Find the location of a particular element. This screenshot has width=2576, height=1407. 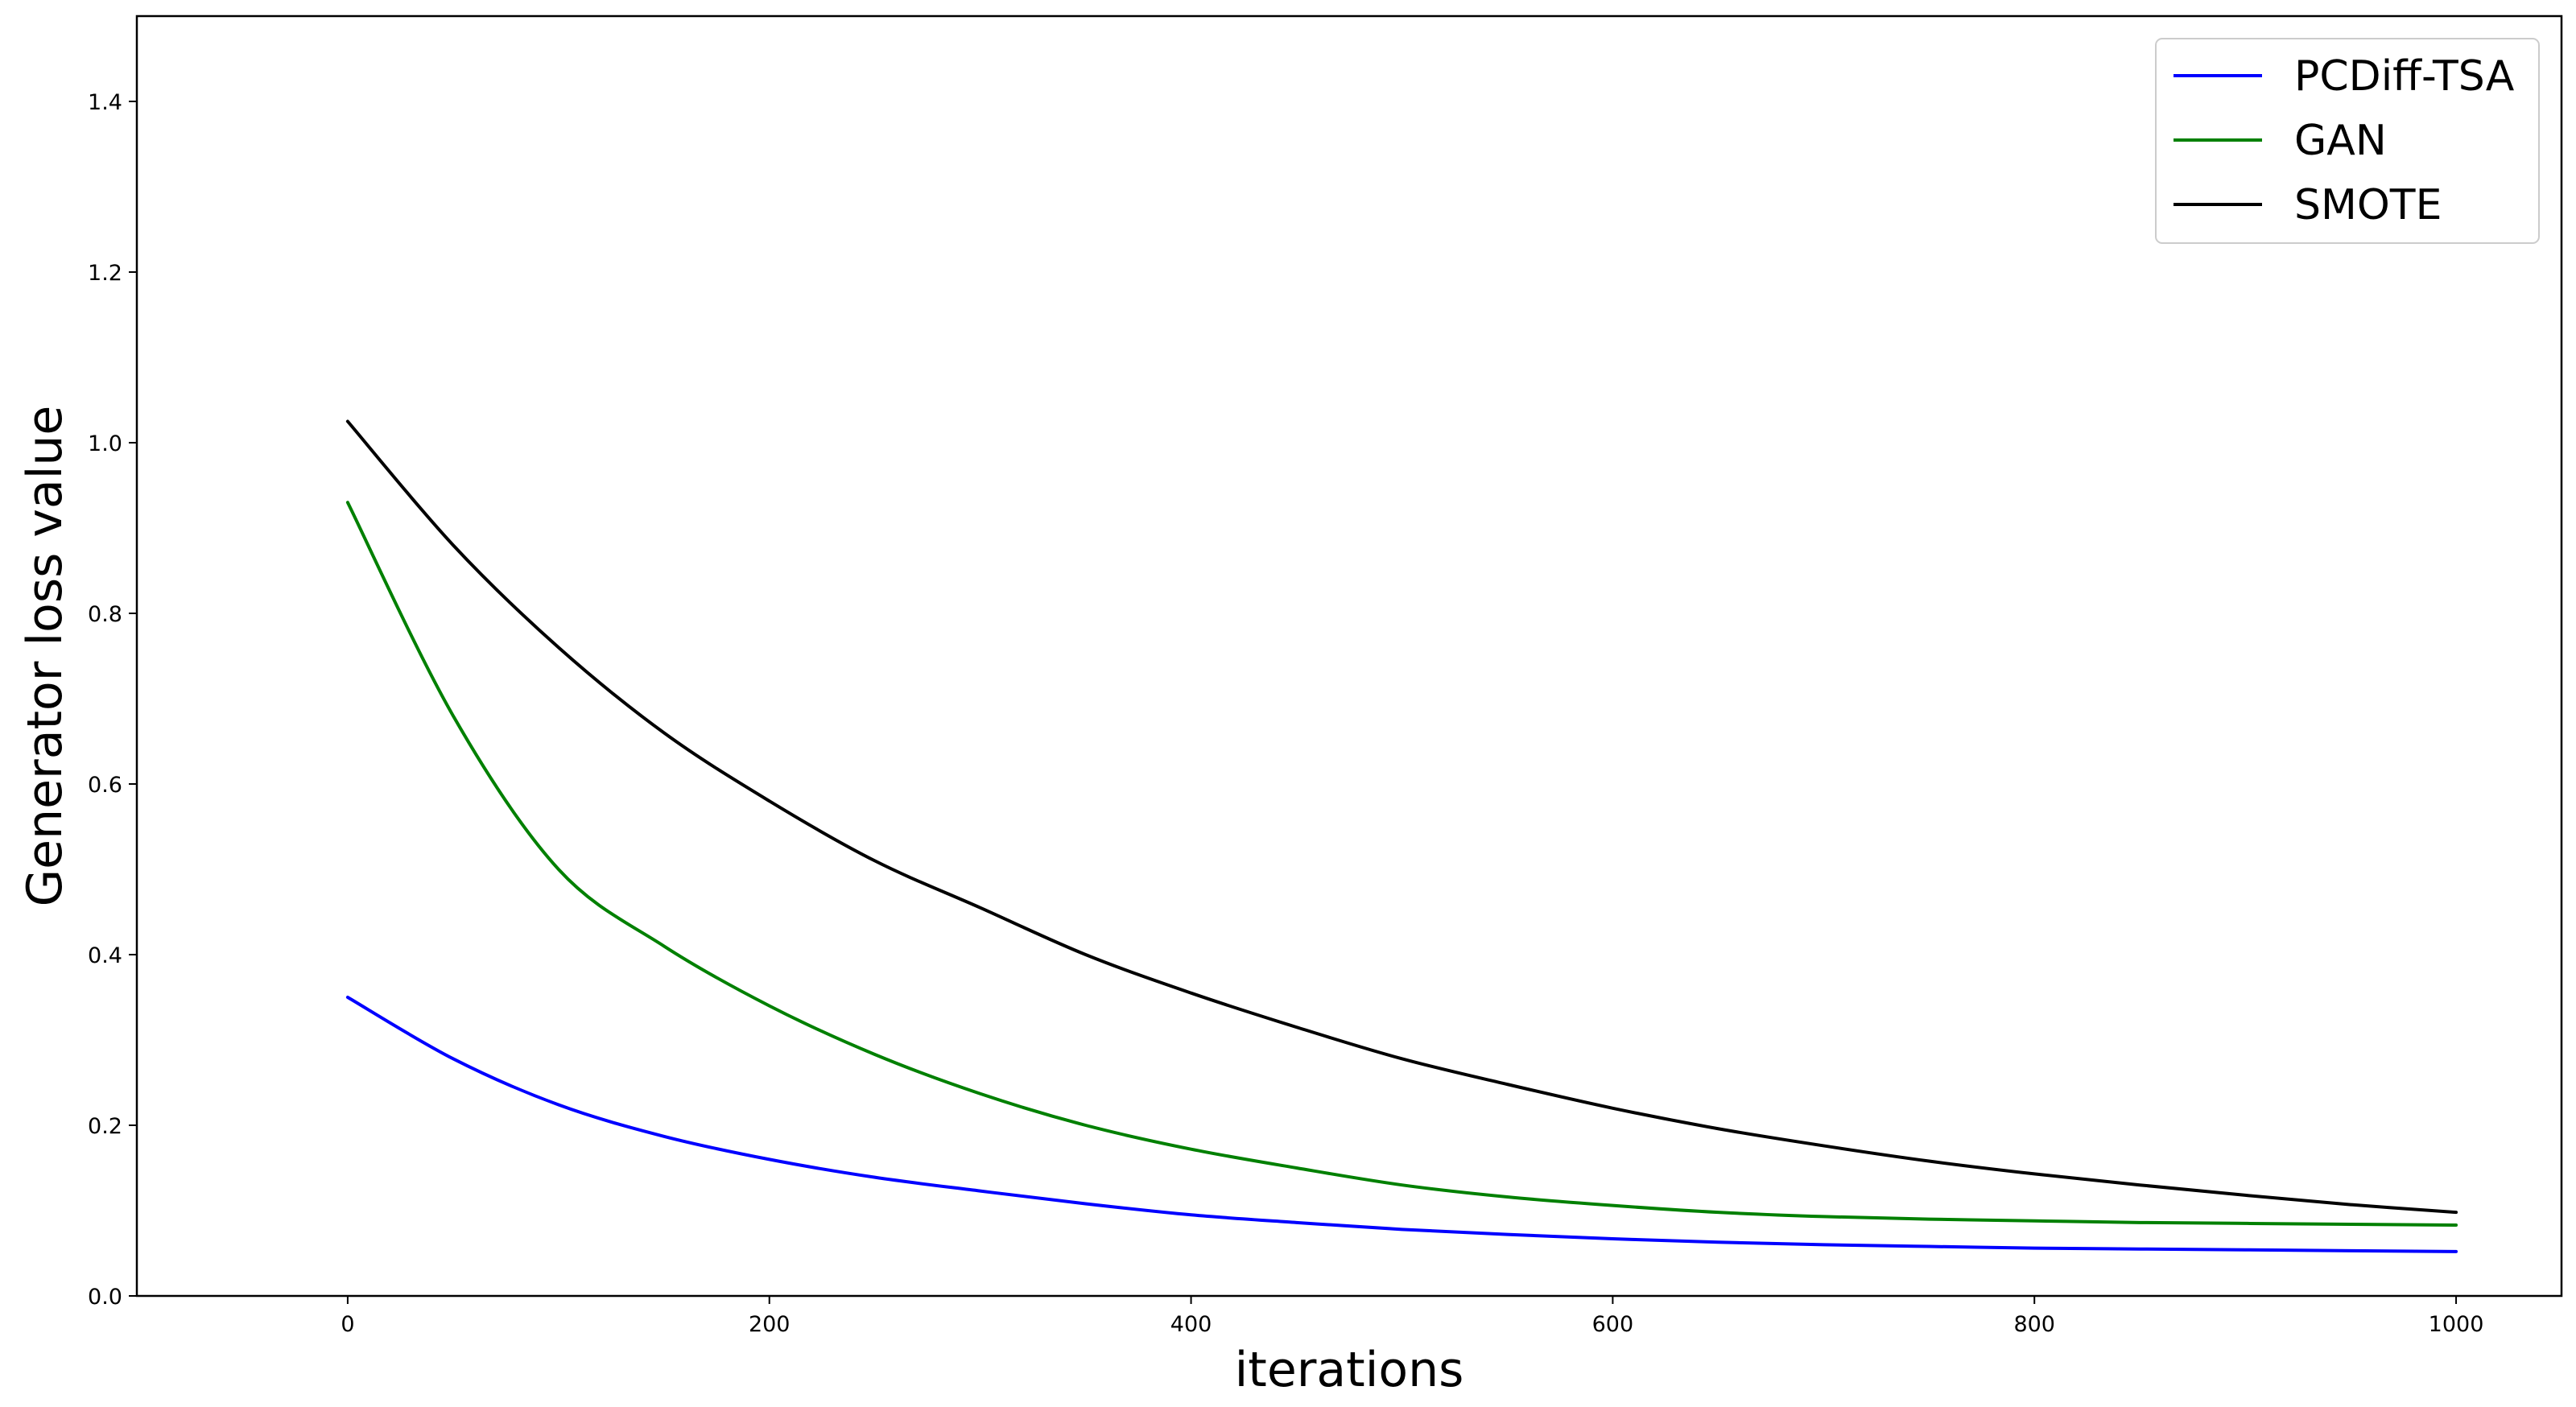

series-line-pcdiff-tsa is located at coordinates (1401, 1124).